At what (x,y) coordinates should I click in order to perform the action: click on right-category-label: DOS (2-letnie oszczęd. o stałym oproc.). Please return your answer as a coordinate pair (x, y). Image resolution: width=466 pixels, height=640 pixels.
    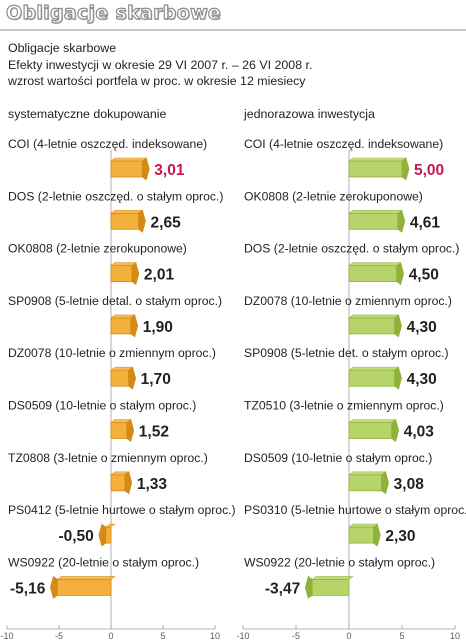
    Looking at the image, I should click on (351, 249).